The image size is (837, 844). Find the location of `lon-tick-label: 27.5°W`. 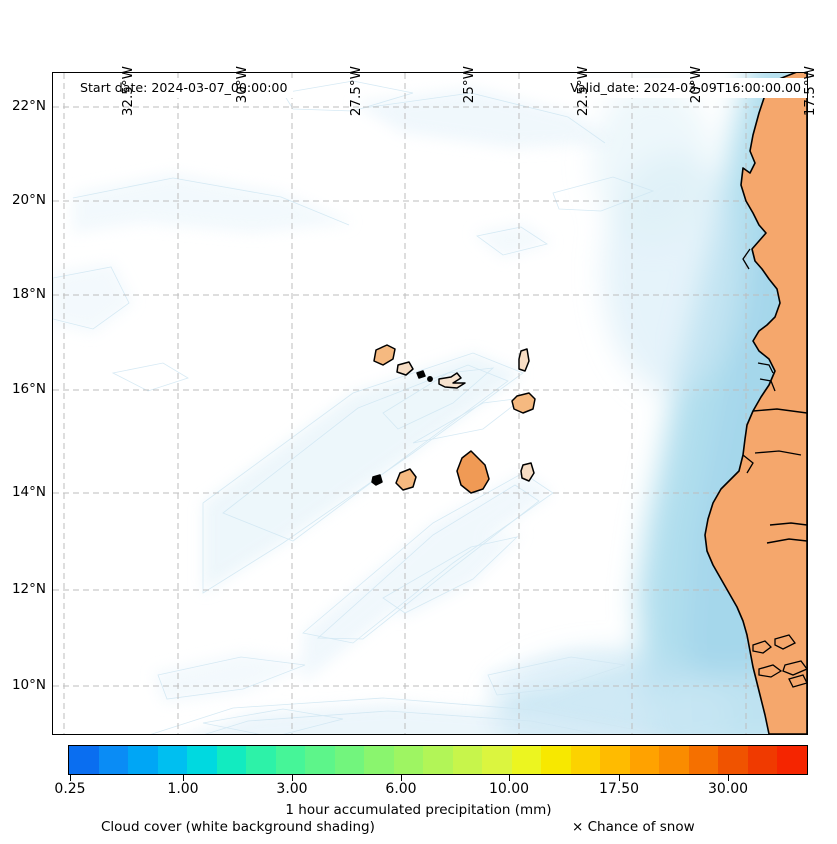

lon-tick-label: 27.5°W is located at coordinates (356, 91).